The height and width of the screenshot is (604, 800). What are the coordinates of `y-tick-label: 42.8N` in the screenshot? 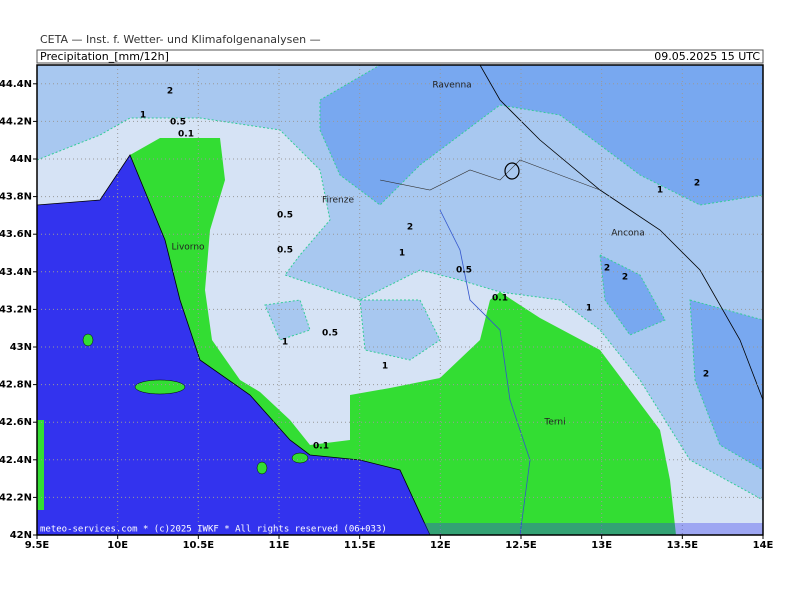 It's located at (16, 385).